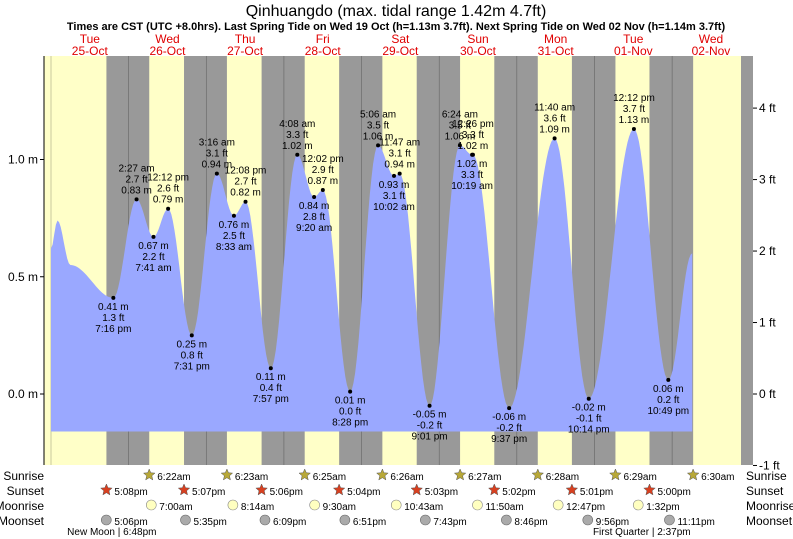 This screenshot has height=539, width=793. Describe the element at coordinates (639, 477) in the screenshot. I see `sunrise-time: 6:29am` at that location.